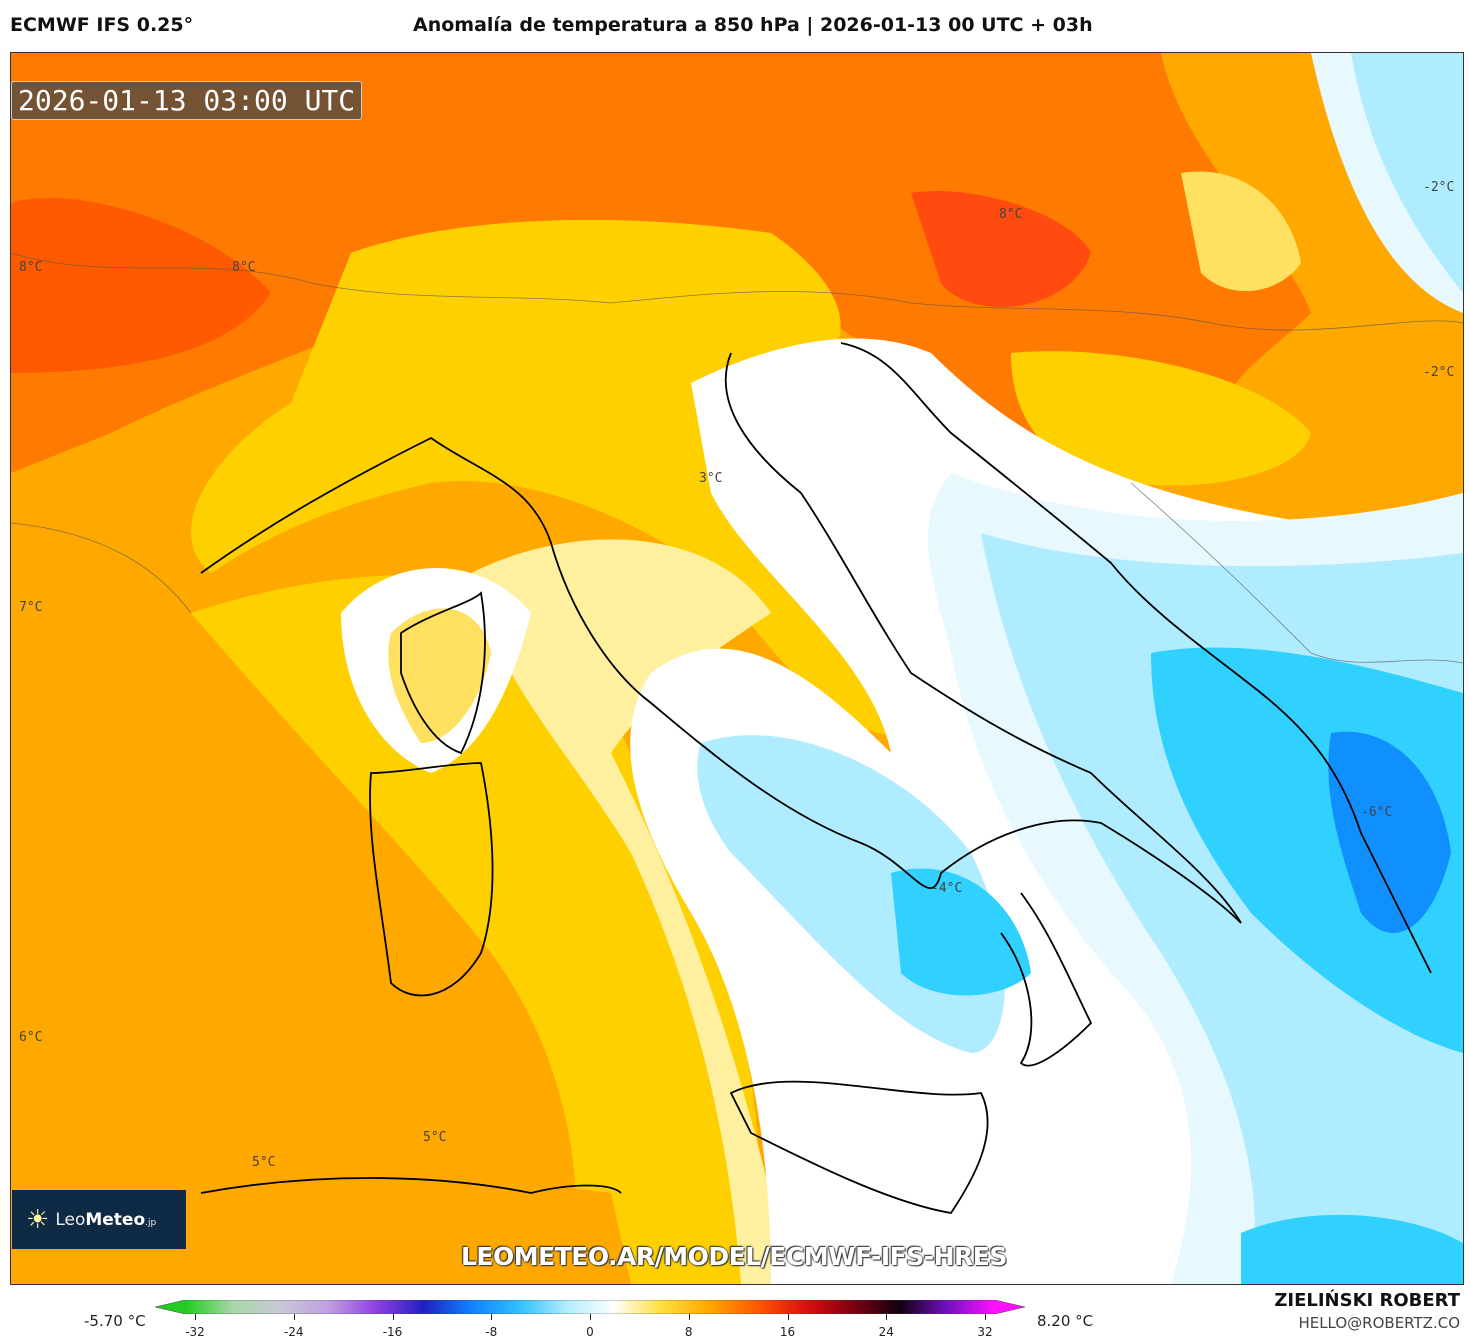 This screenshot has width=1470, height=1339. Describe the element at coordinates (99, 1219) in the screenshot. I see `leometeo-logo: ☀ LeoMeteo.jp` at that location.